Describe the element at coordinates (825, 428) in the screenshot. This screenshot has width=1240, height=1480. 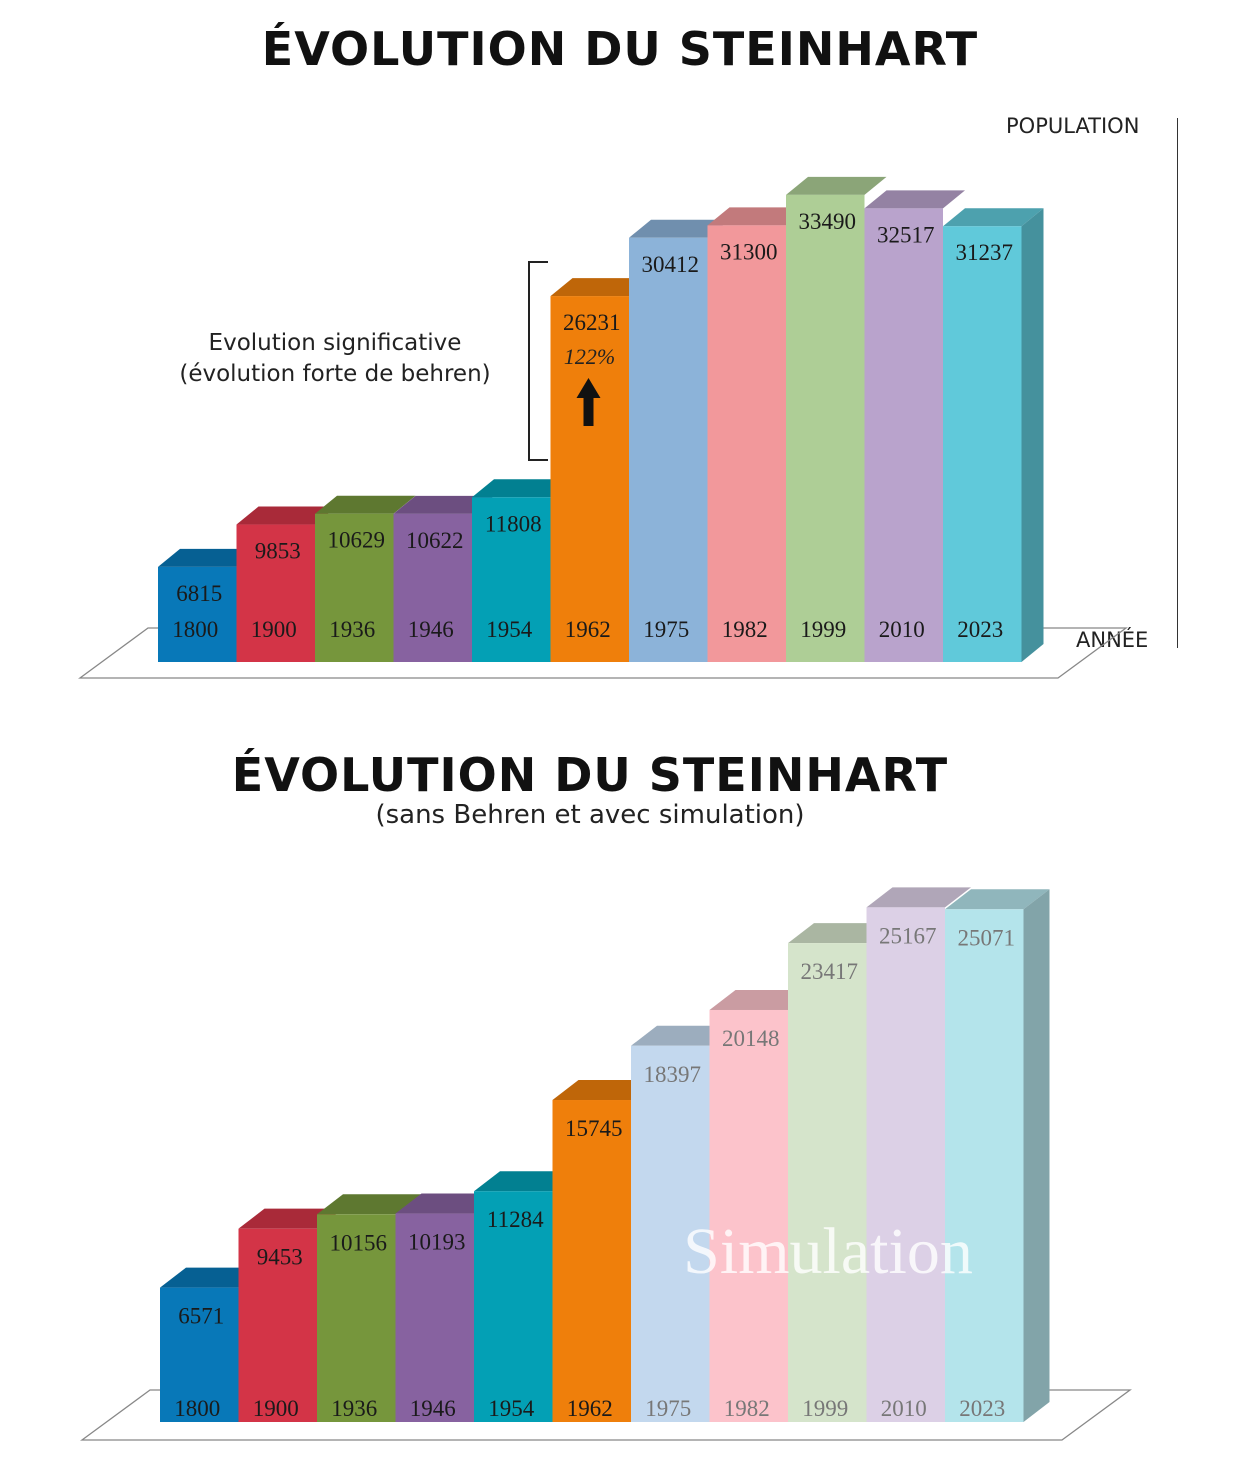
I see `bar-front-1999` at that location.